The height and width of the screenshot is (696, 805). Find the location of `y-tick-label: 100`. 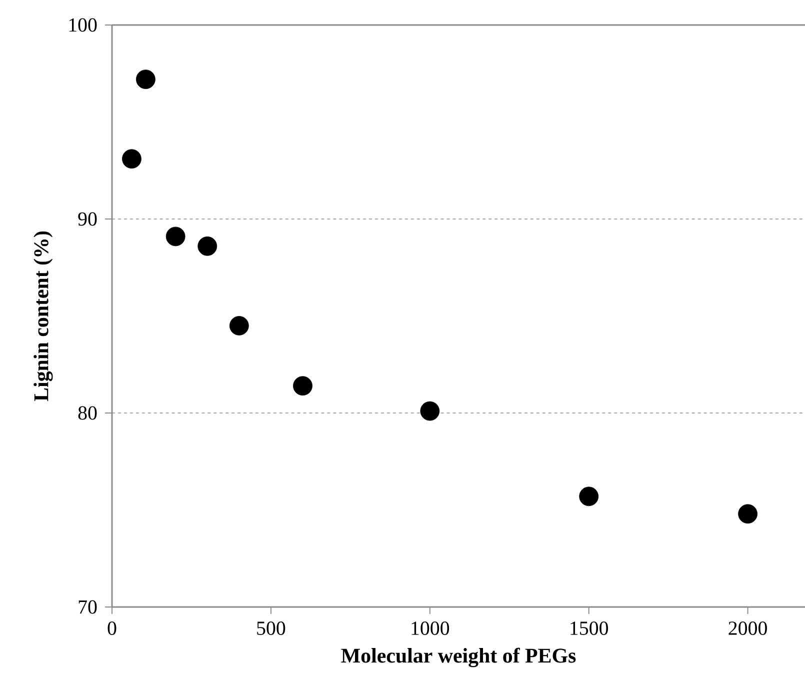

y-tick-label: 100 is located at coordinates (83, 25).